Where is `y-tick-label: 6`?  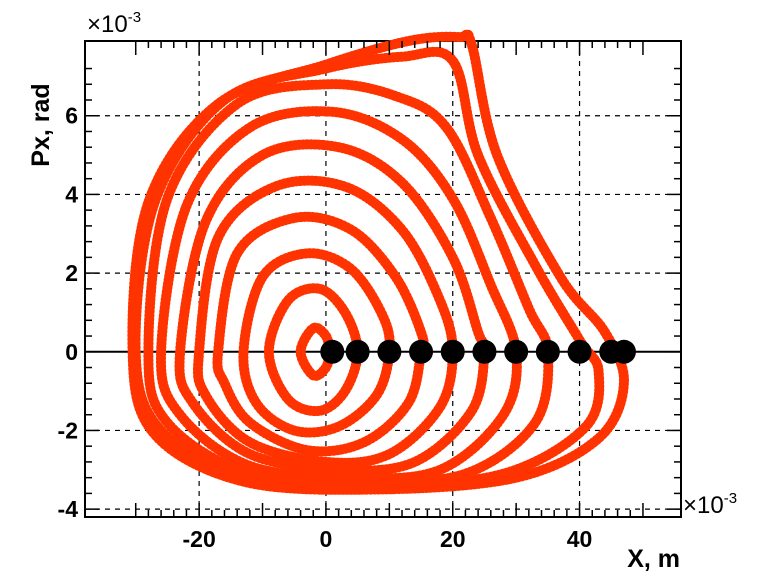 y-tick-label: 6 is located at coordinates (71, 116).